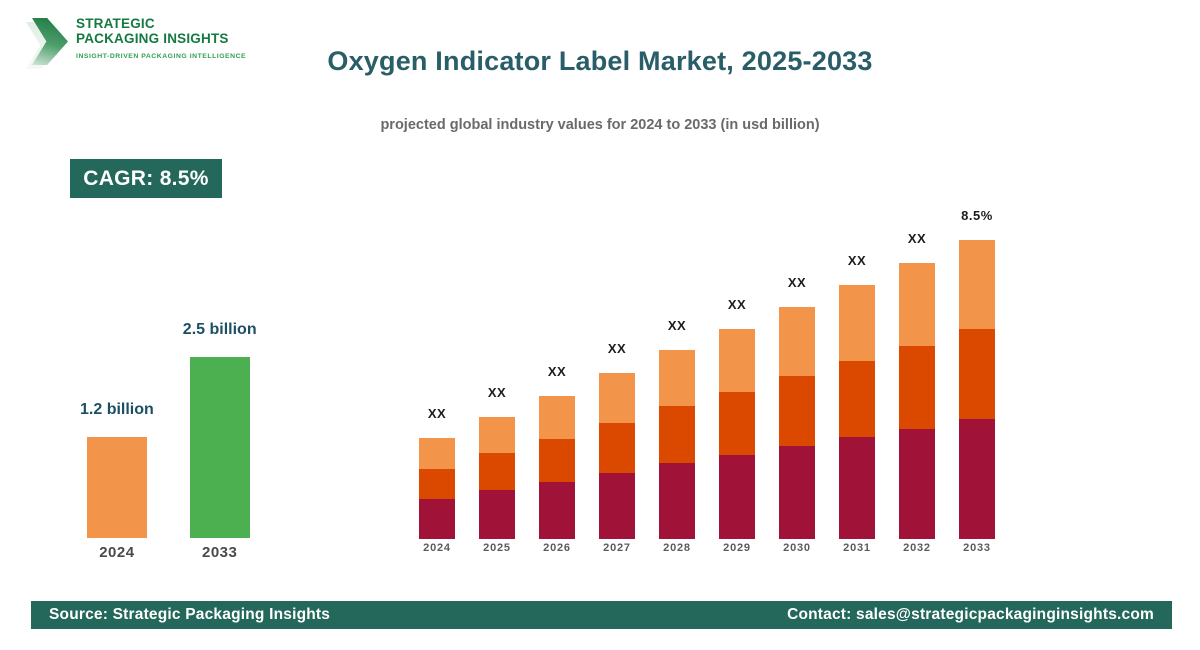 Image resolution: width=1200 pixels, height=650 pixels. Describe the element at coordinates (115, 23) in the screenshot. I see `logo-line1: STRATEGIC` at that location.